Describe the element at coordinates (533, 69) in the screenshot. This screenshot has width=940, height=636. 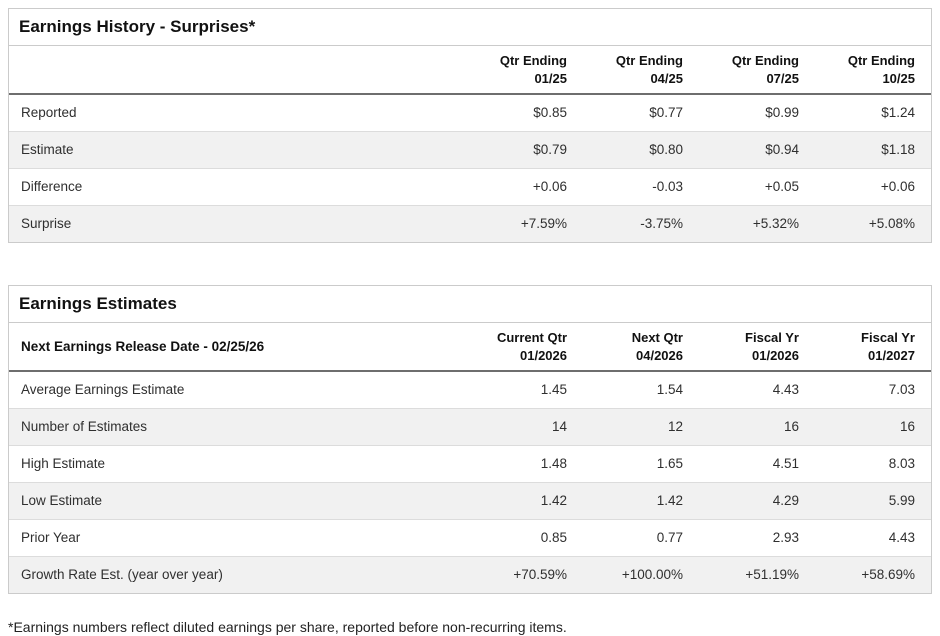
I see `column-header: Qtr Ending 01/25` at that location.